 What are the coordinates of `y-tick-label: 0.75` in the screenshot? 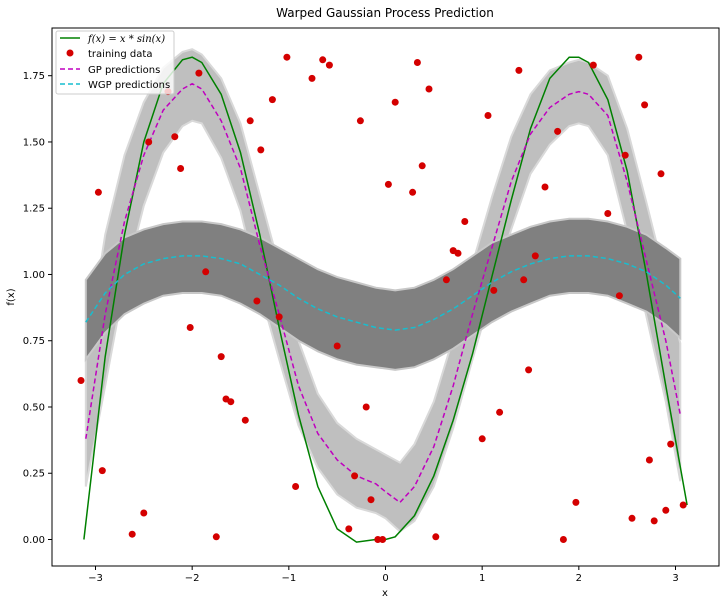 It's located at (34, 341).